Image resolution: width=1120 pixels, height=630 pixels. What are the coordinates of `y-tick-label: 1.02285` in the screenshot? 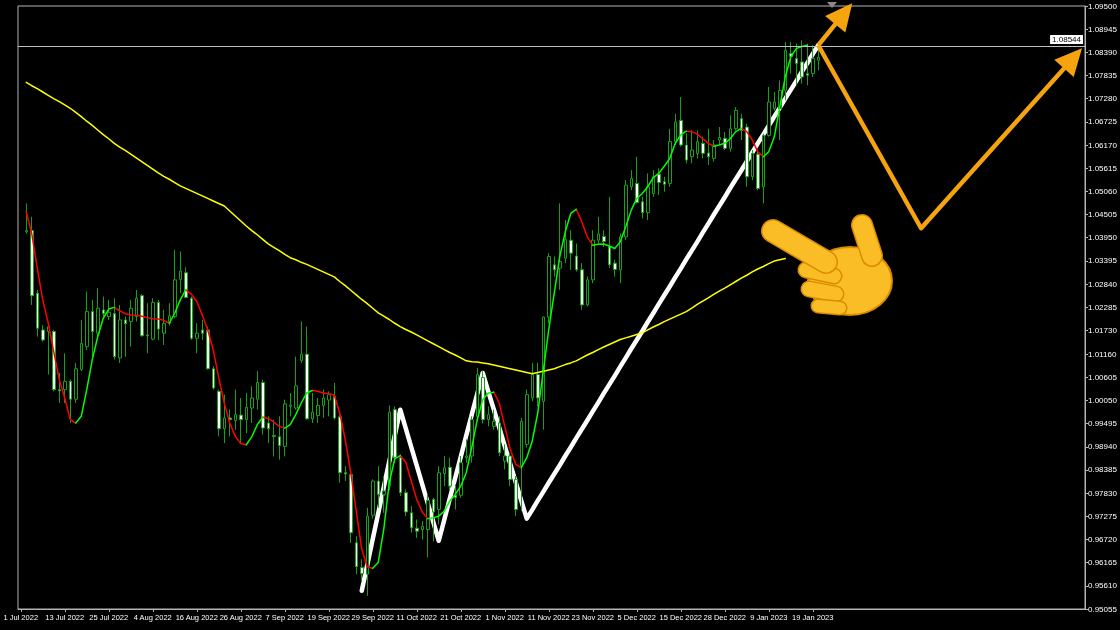 It's located at (1103, 307).